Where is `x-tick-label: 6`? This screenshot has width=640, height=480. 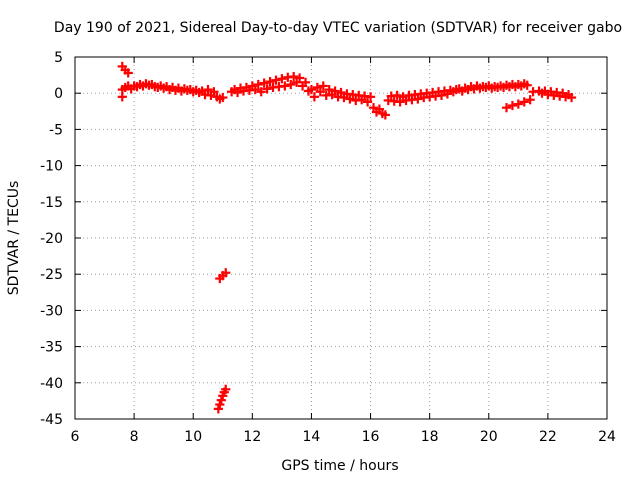 x-tick-label: 6 is located at coordinates (75, 437).